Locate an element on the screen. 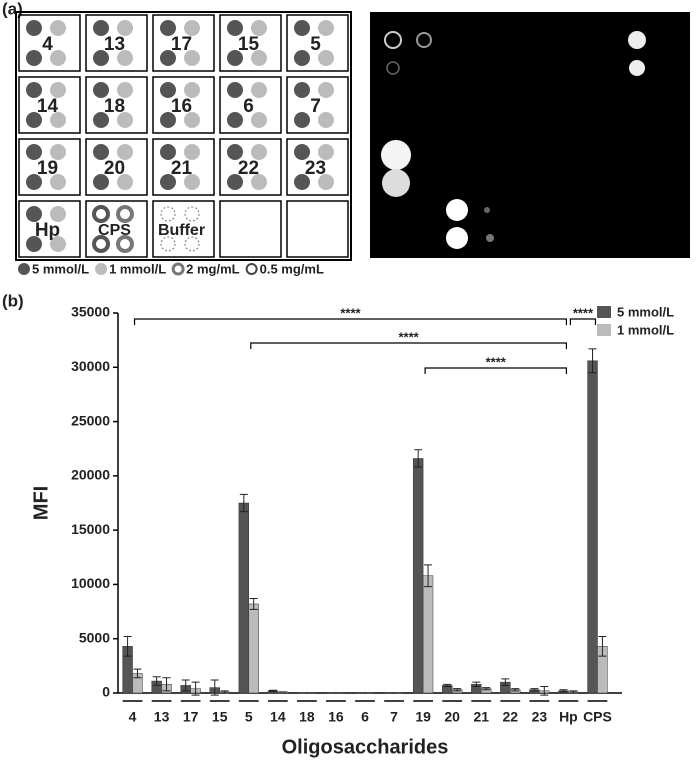 The height and width of the screenshot is (767, 700). significance-bracket is located at coordinates (409, 345).